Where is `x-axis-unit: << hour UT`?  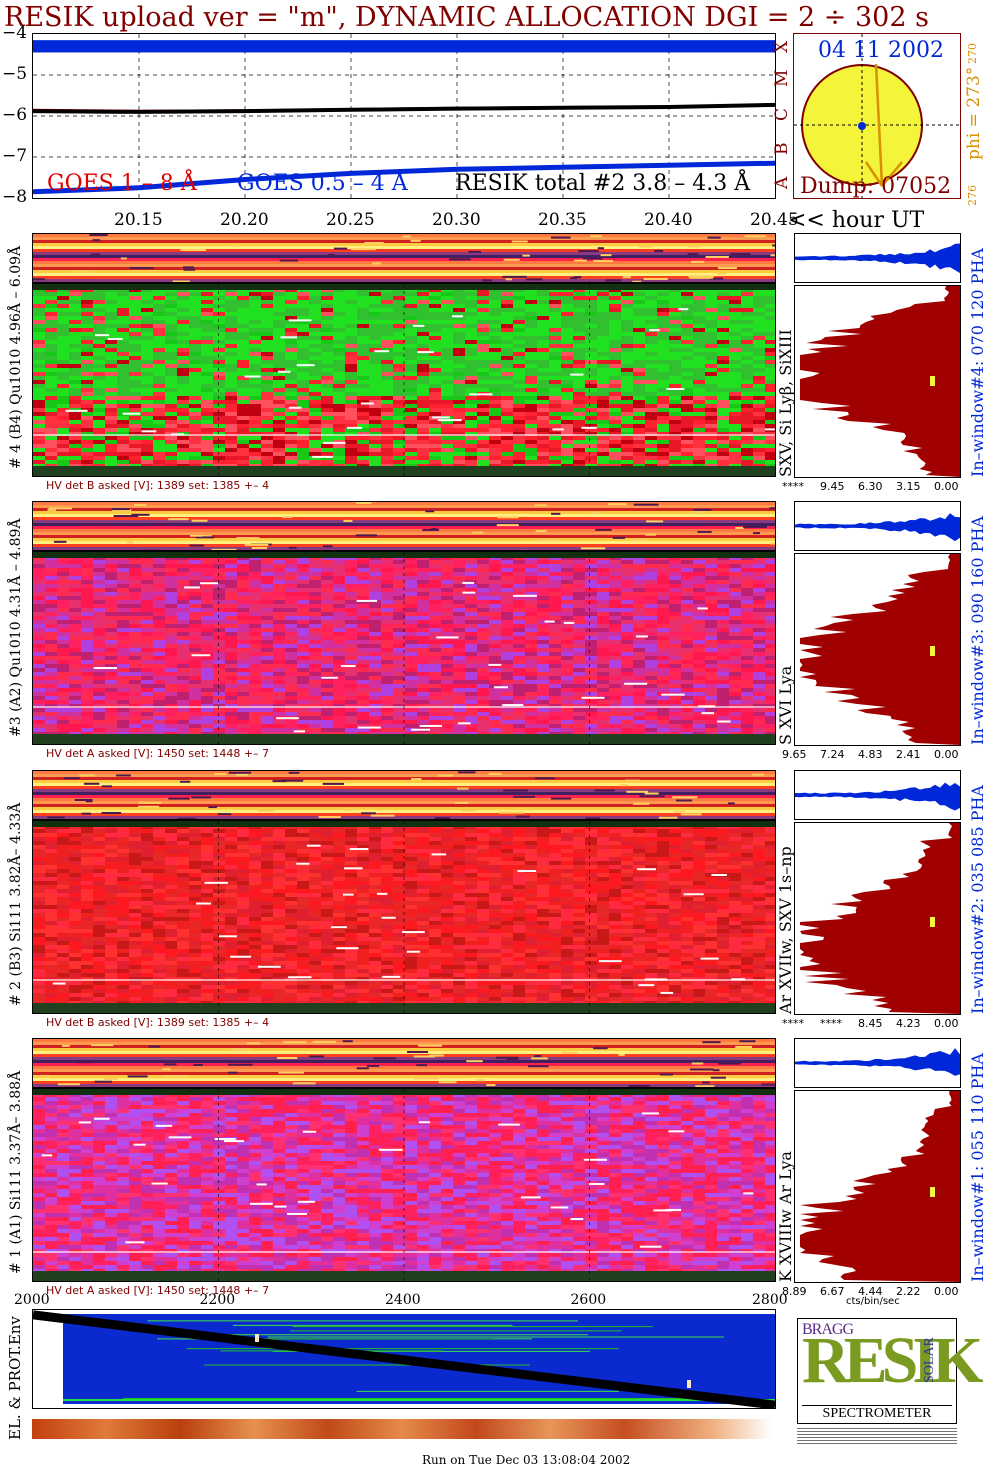
x-axis-unit: << hour UT is located at coordinates (856, 220).